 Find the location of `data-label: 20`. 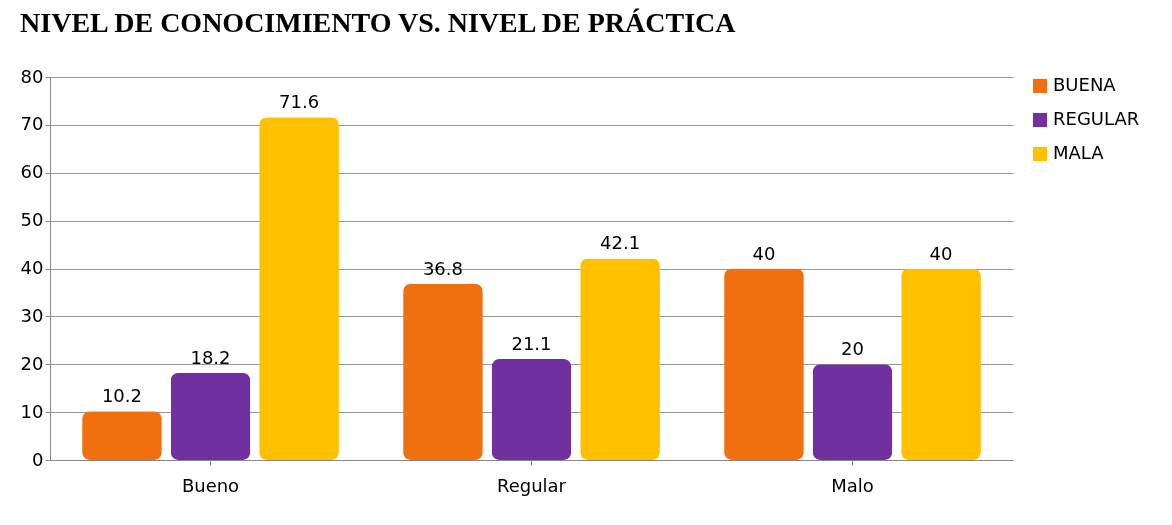

data-label: 20 is located at coordinates (852, 349).